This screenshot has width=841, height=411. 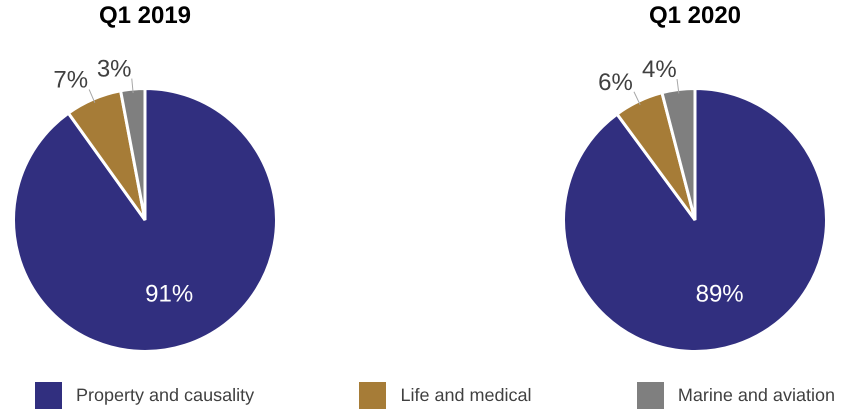 I want to click on legend-label: Life and medical, so click(x=466, y=395).